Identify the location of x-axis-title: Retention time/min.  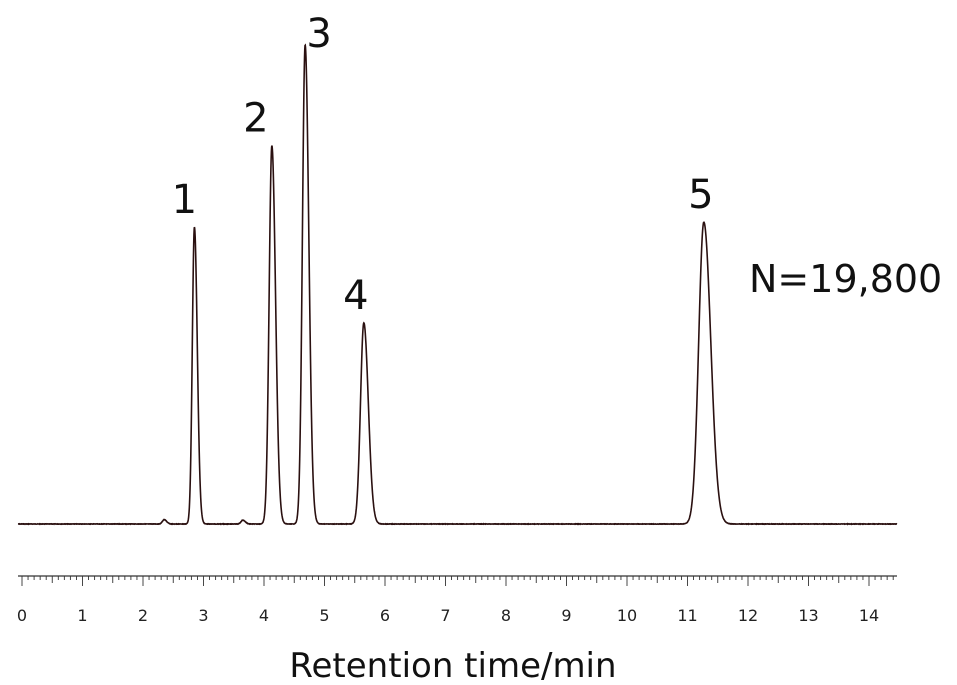
(452, 665).